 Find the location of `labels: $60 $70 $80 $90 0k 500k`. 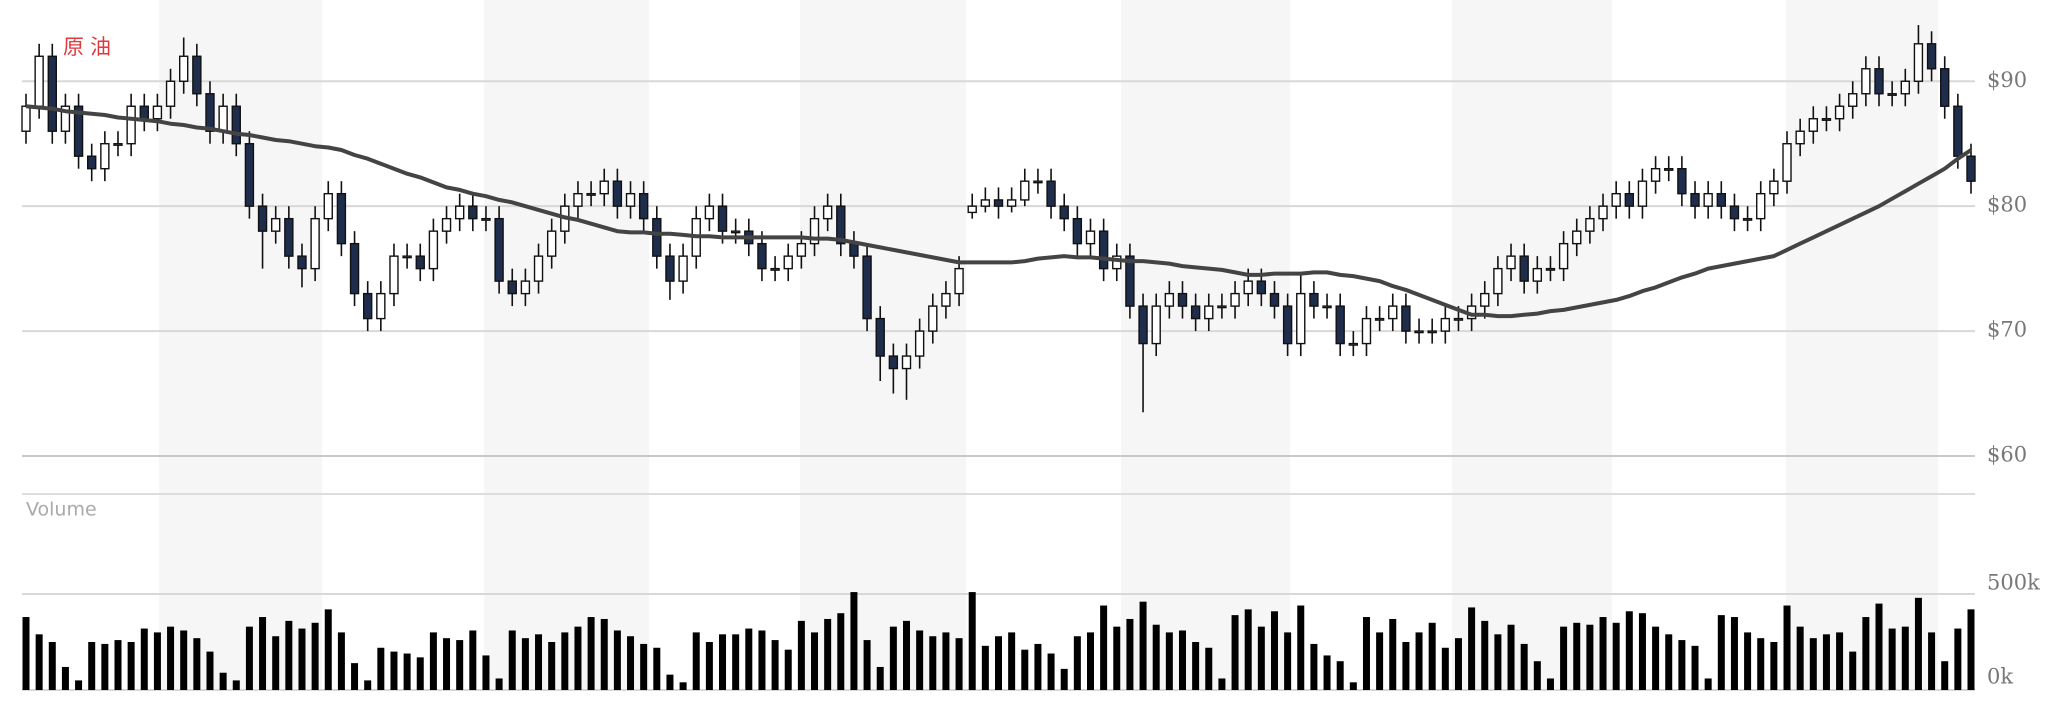

labels: $60 $70 $80 $90 0k 500k is located at coordinates (2013, 378).